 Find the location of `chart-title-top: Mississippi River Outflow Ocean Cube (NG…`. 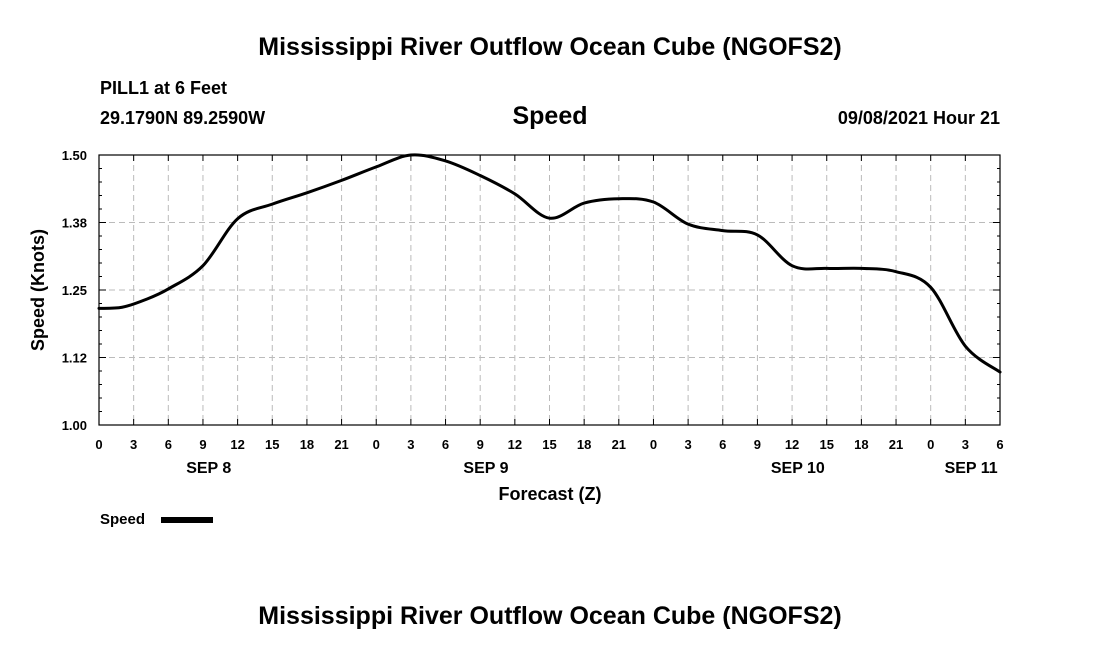

chart-title-top: Mississippi River Outflow Ocean Cube (NG… is located at coordinates (549, 47).